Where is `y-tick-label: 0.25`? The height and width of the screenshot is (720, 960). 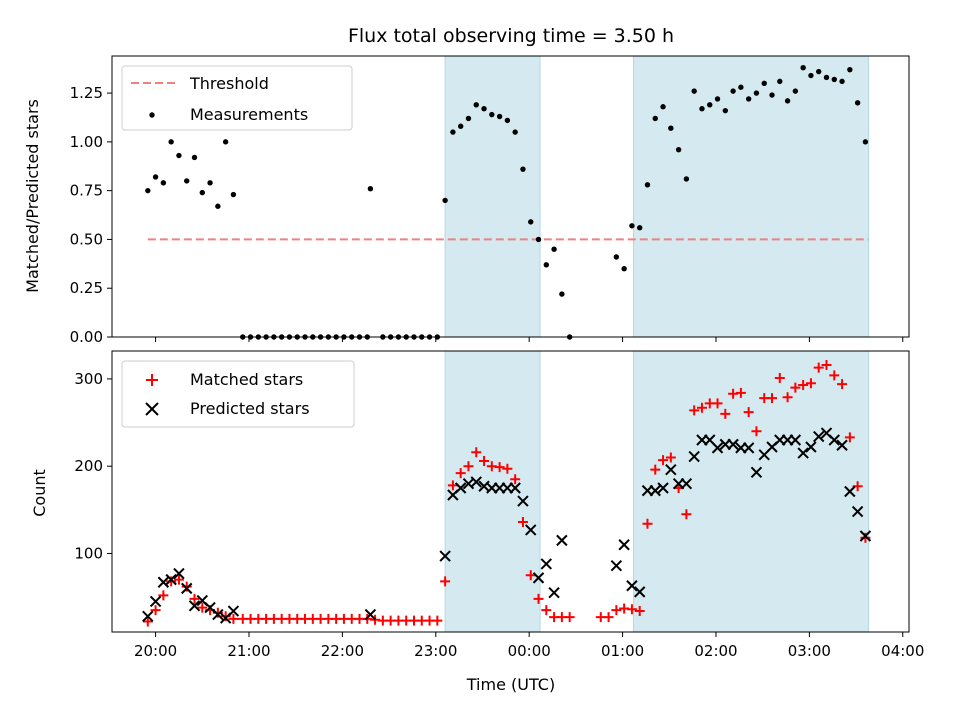 y-tick-label: 0.25 is located at coordinates (86, 288).